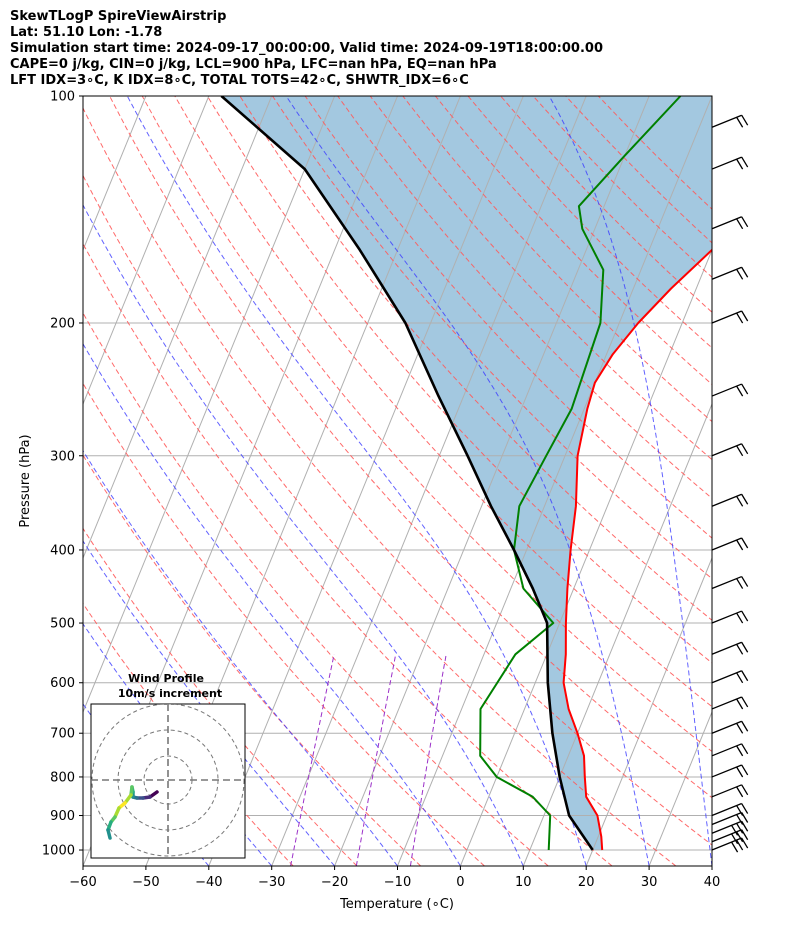 The height and width of the screenshot is (937, 794). I want to click on x-axis-label: Temperature (∘C), so click(396, 904).